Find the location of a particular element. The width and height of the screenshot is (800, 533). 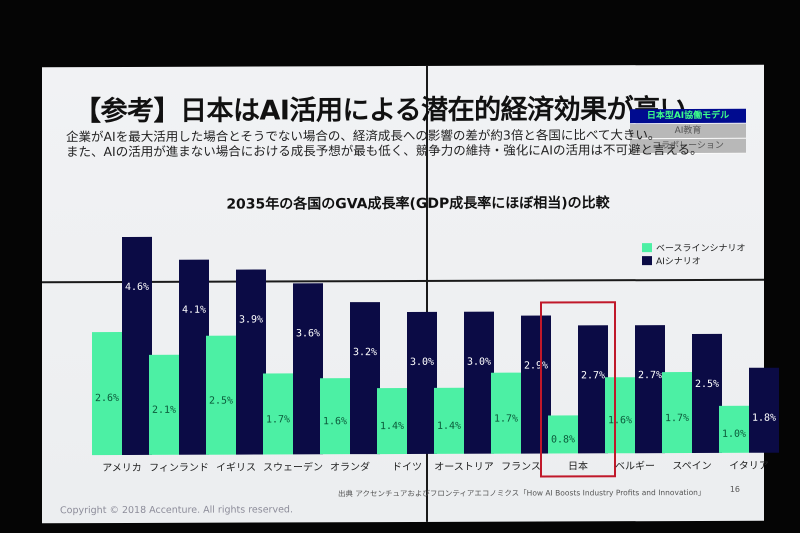

bar-value-label: 3.2% is located at coordinates (365, 353).